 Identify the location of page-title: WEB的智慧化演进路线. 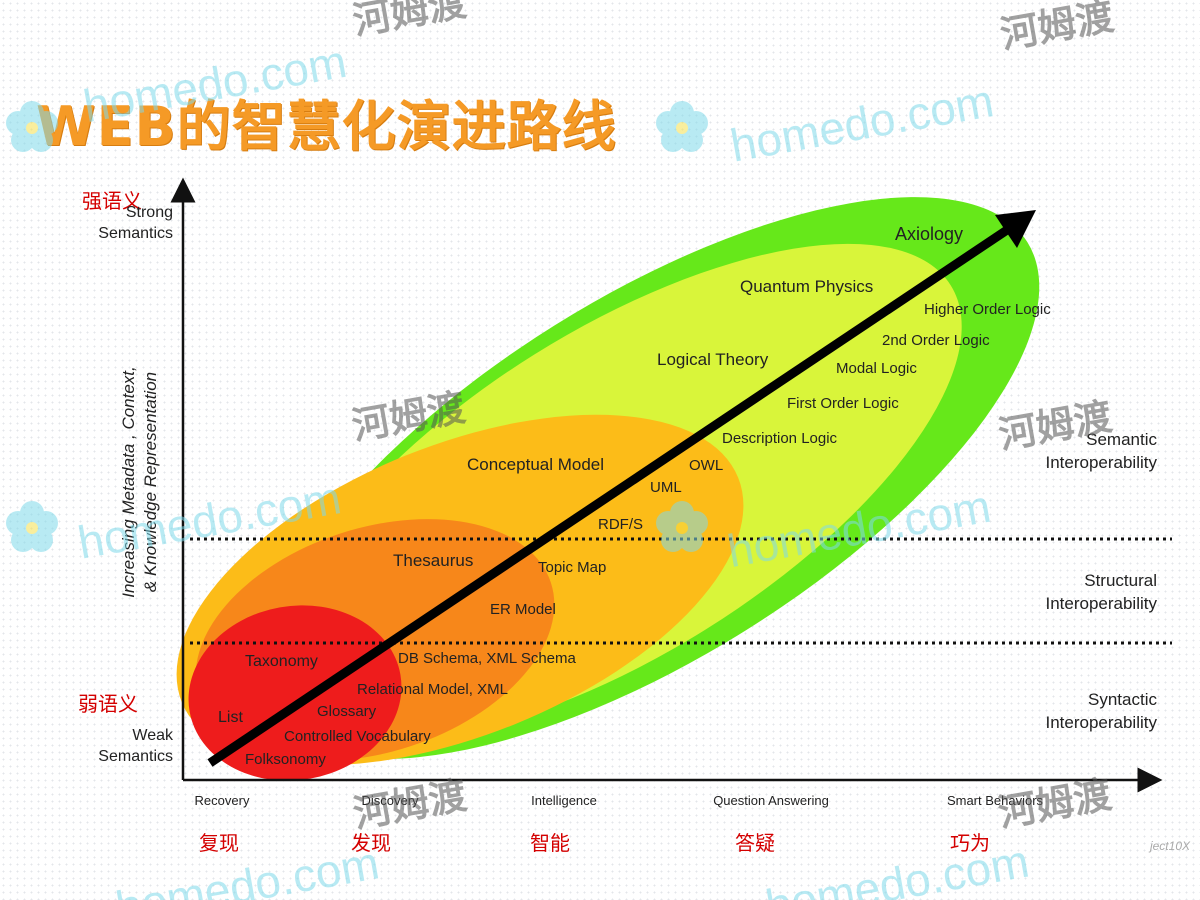
(326, 126).